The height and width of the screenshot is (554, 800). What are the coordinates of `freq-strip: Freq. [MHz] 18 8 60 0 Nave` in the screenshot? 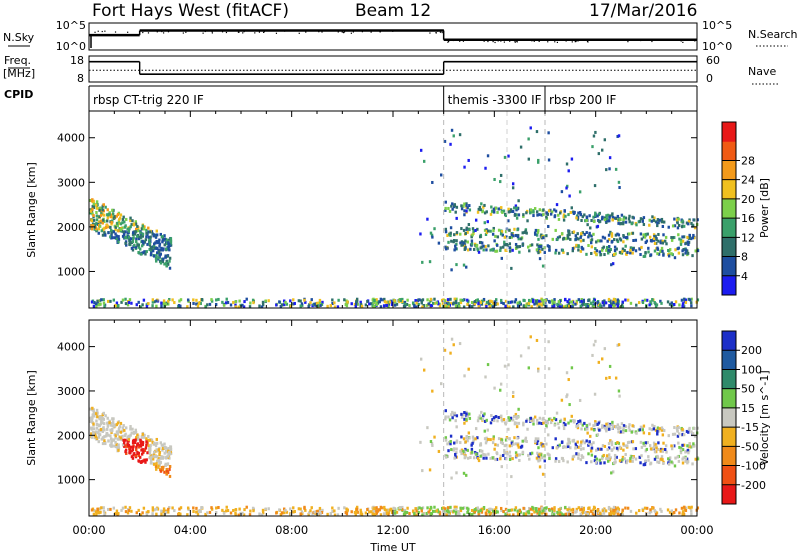 It's located at (390, 69).